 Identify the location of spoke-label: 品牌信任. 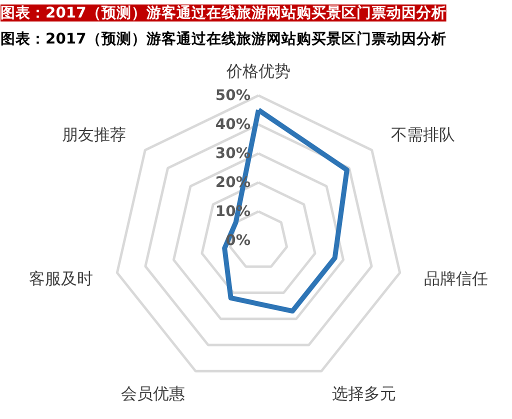
(456, 278).